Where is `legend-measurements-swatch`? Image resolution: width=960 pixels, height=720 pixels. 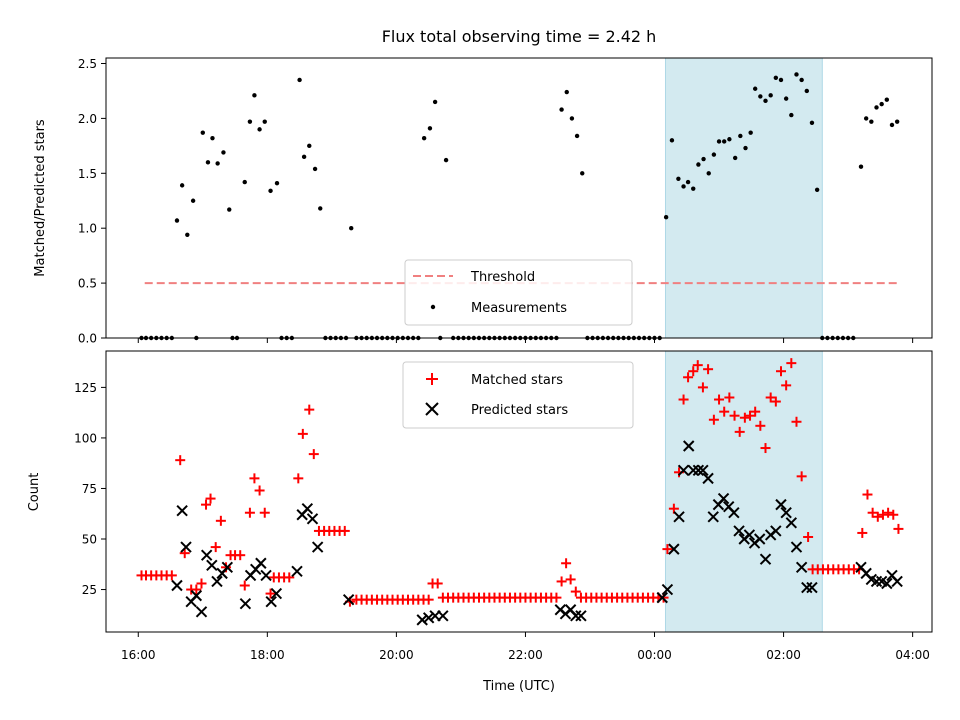
legend-measurements-swatch is located at coordinates (433, 307).